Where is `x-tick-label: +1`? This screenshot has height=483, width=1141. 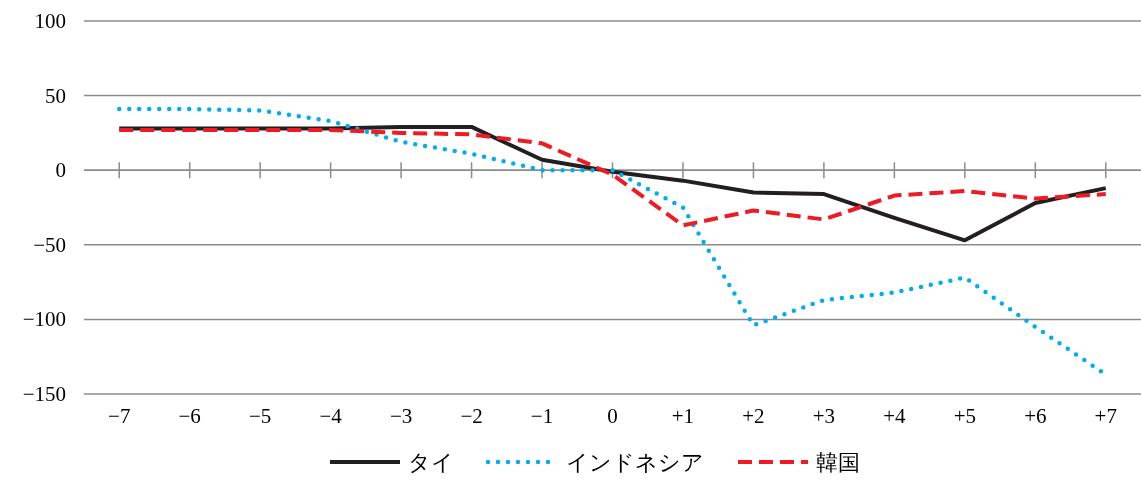
x-tick-label: +1 is located at coordinates (683, 416).